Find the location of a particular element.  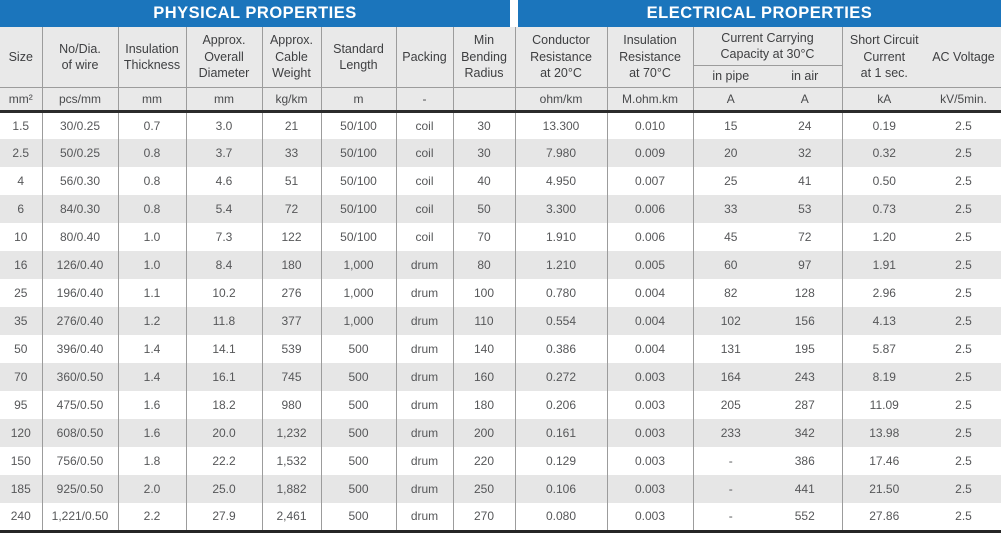

table-cell: 110 is located at coordinates (484, 321).